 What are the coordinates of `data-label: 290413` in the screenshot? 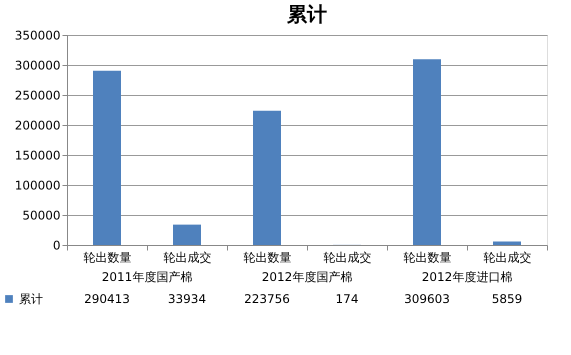 It's located at (107, 299).